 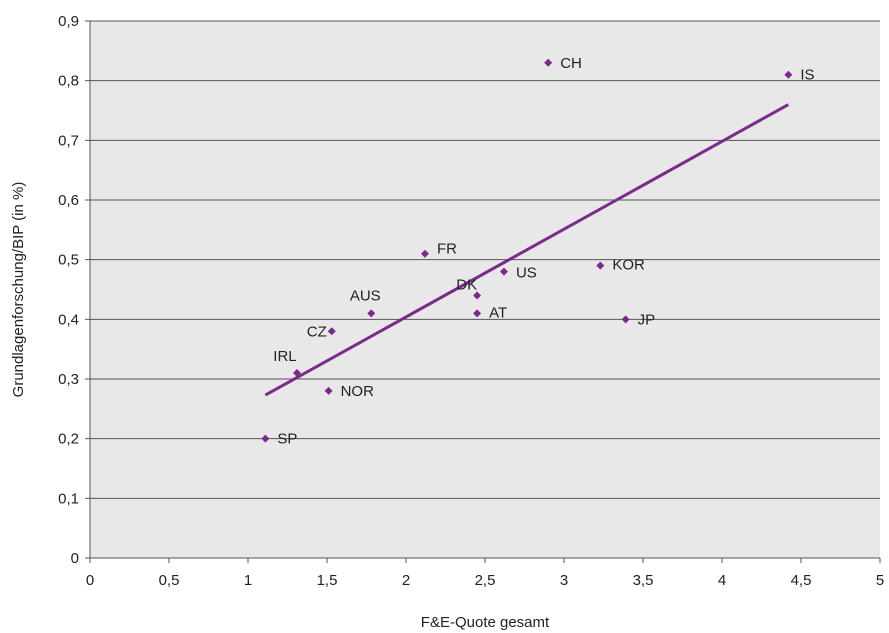 I want to click on y-tick-label: 0,8, so click(x=68, y=81).